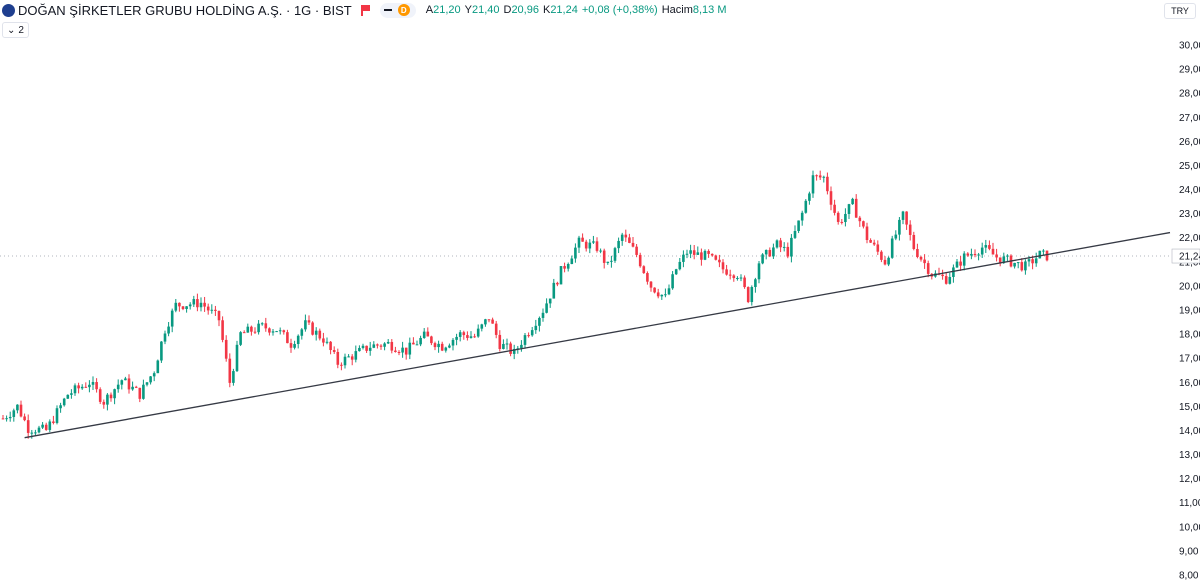  Describe the element at coordinates (1189, 286) in the screenshot. I see `y-tick-label: 20,00` at that location.